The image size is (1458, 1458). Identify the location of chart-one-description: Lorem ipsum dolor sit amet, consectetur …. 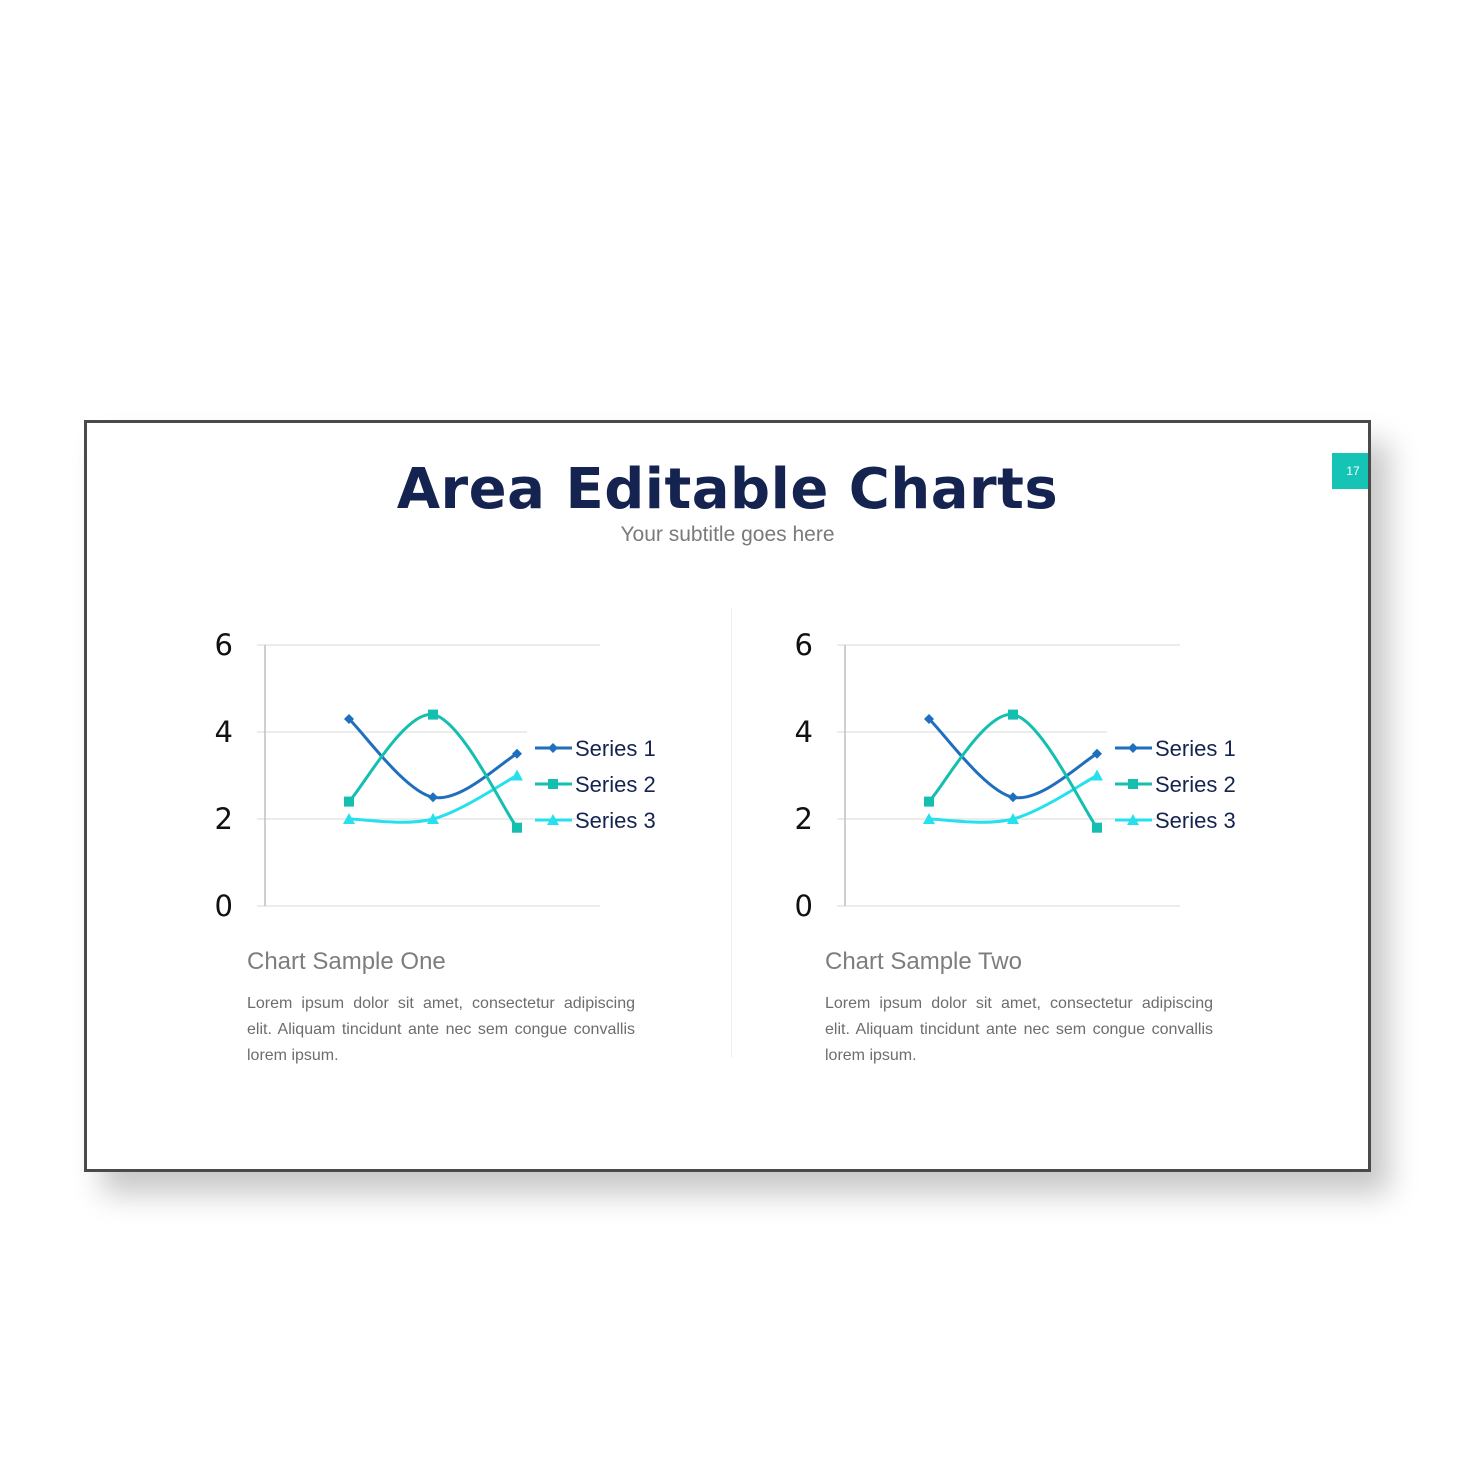
(441, 1029).